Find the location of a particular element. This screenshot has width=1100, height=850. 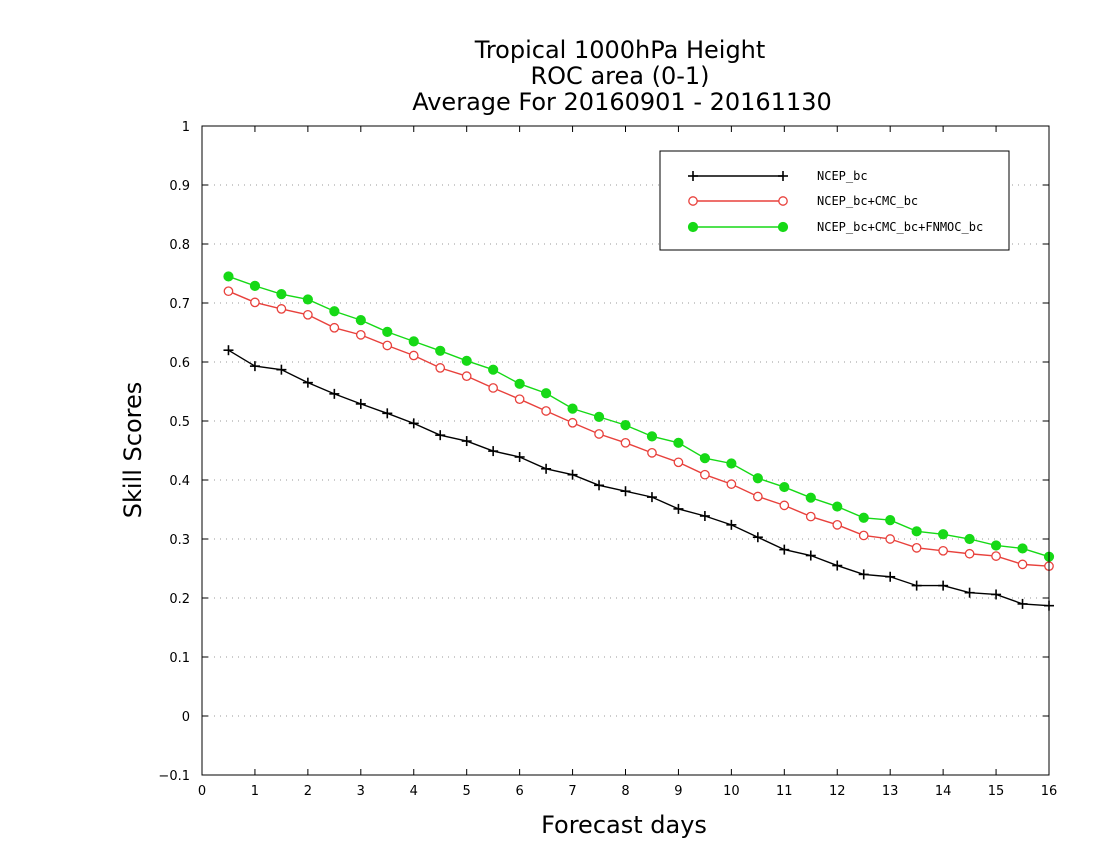

legend-entry: NCEP_bc is located at coordinates (778, 176).